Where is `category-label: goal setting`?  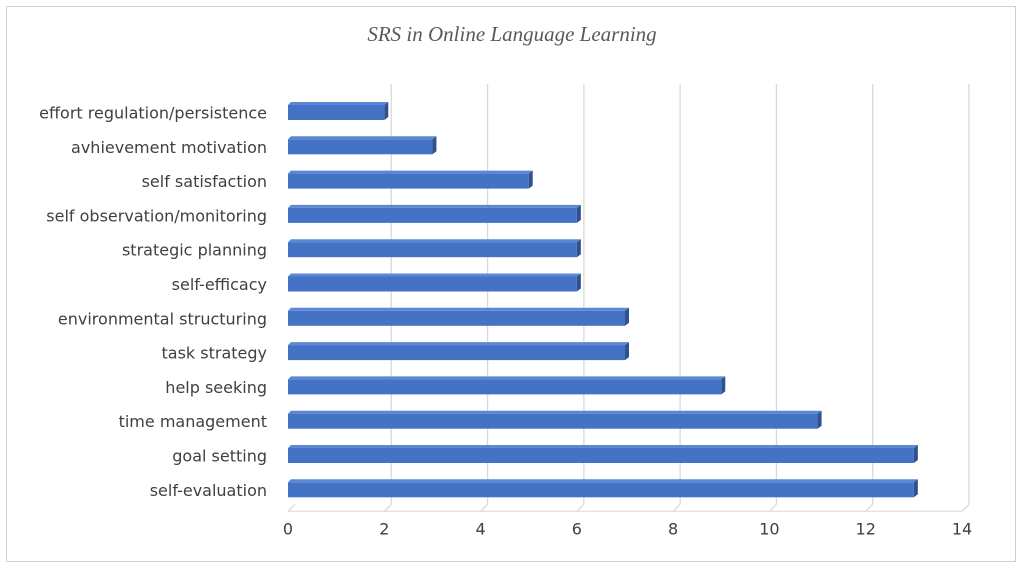
category-label: goal setting is located at coordinates (219, 456).